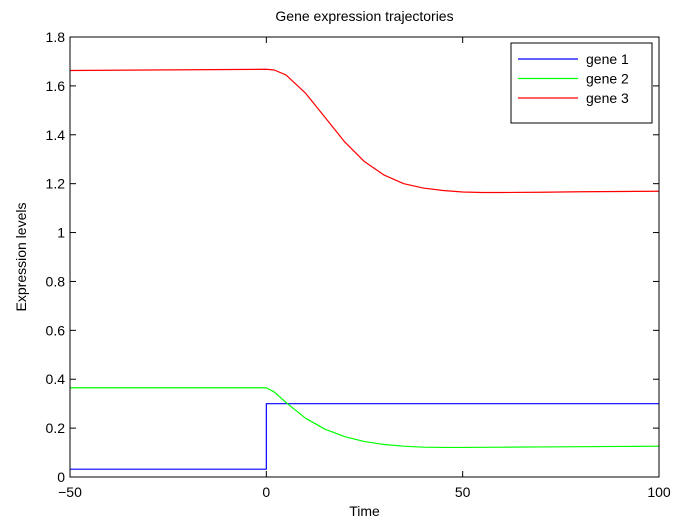 The height and width of the screenshot is (524, 689). What do you see at coordinates (70, 492) in the screenshot?
I see `x-tick-label: −50` at bounding box center [70, 492].